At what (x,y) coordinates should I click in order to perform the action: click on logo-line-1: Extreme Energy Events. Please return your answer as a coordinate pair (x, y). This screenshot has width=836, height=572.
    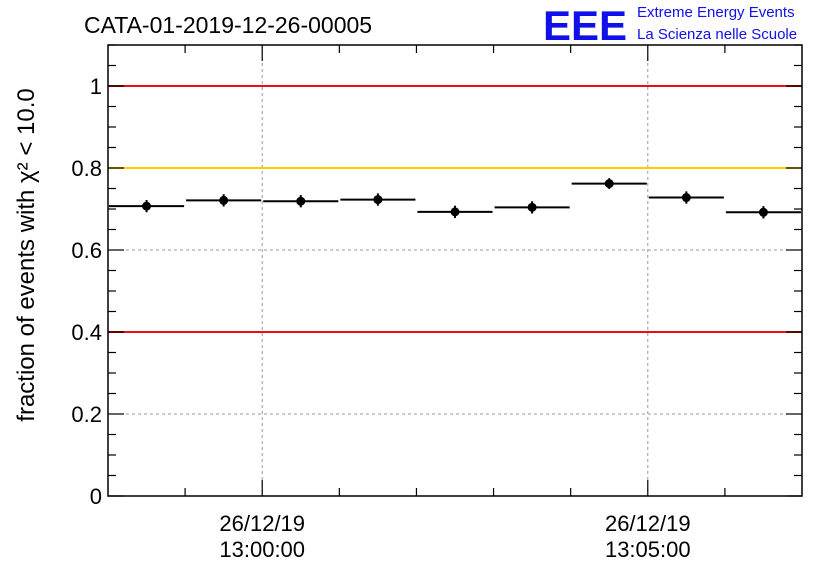
    Looking at the image, I should click on (716, 12).